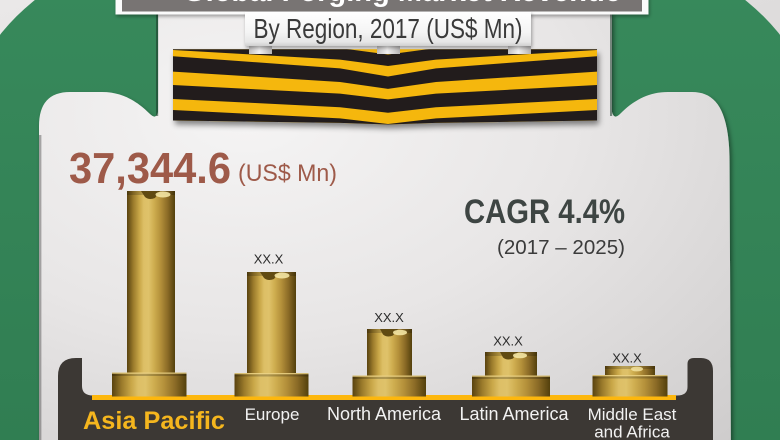 The height and width of the screenshot is (445, 780). Describe the element at coordinates (384, 414) in the screenshot. I see `svg-text: North America` at that location.